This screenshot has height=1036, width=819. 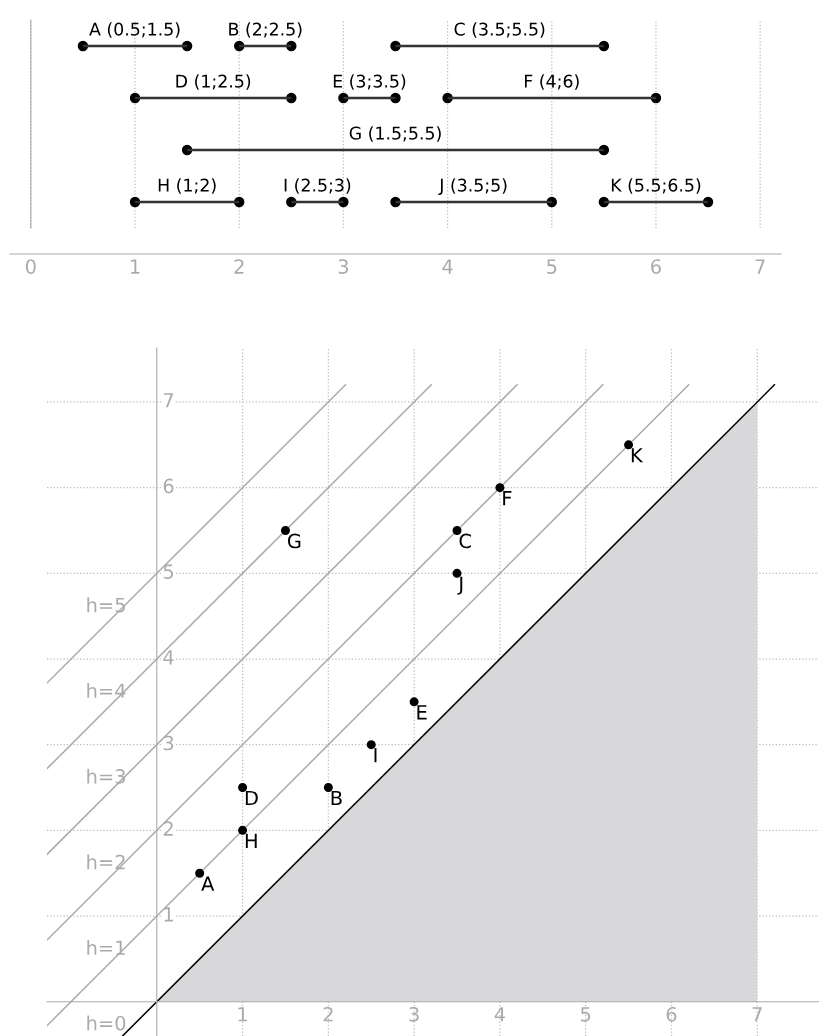 What do you see at coordinates (369, 82) in the screenshot?
I see `data-label: E (3;3.5)` at bounding box center [369, 82].